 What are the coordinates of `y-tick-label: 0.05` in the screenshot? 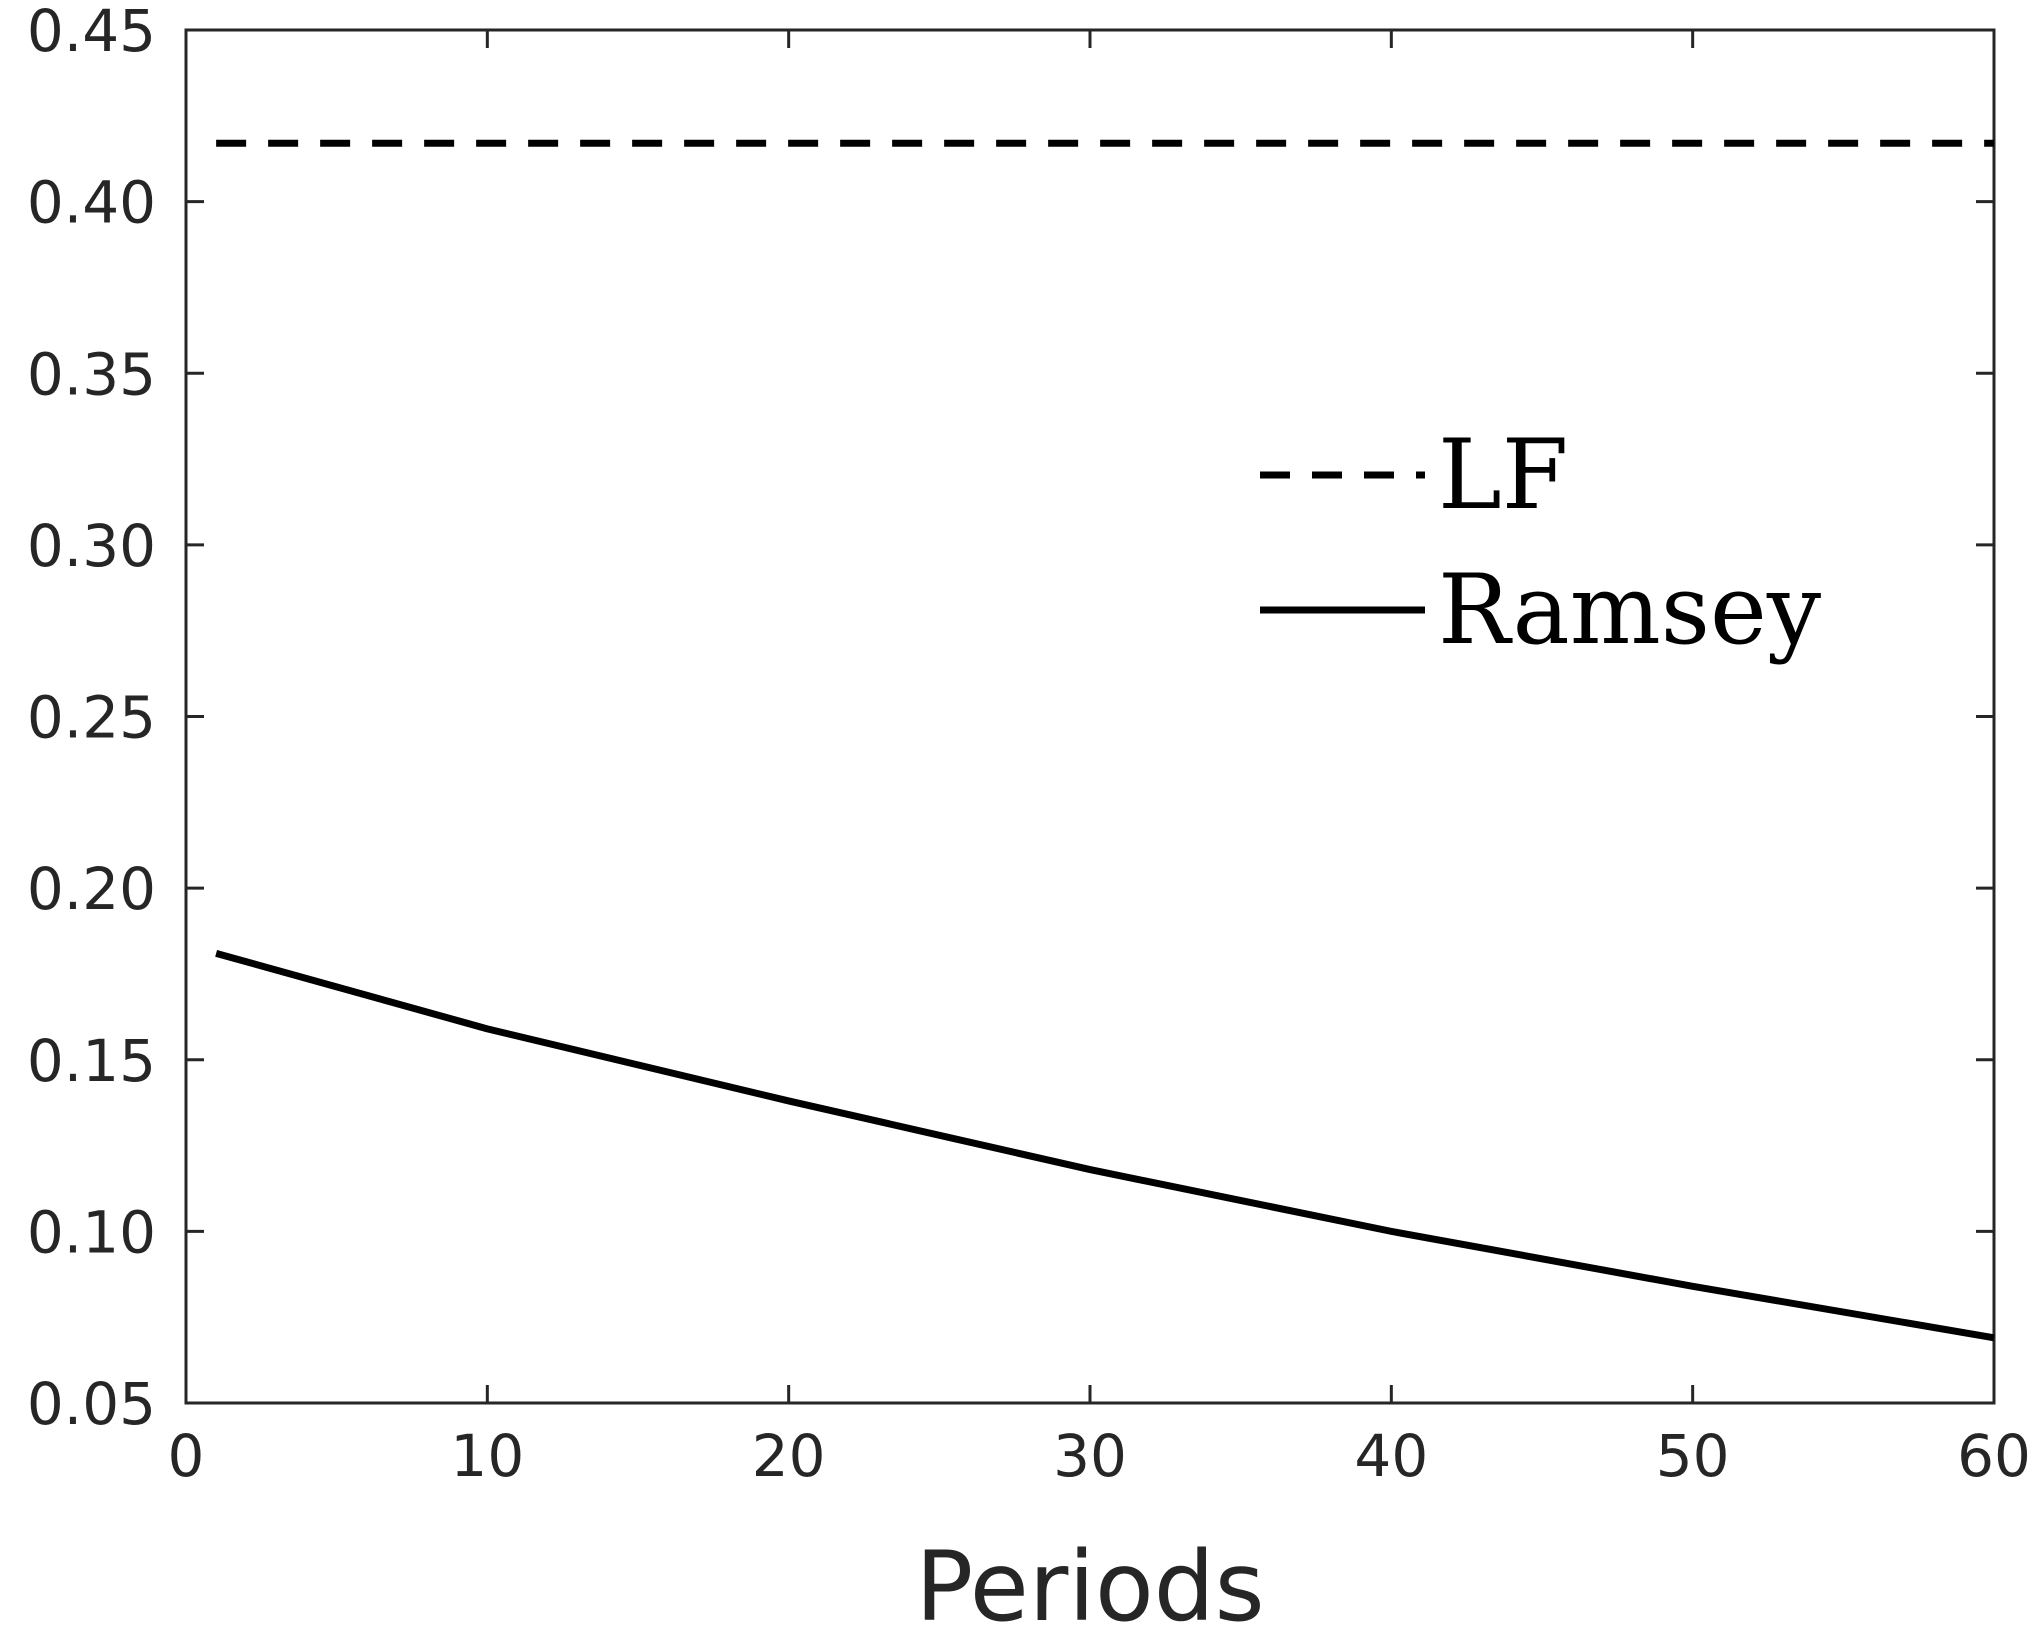 It's located at (91, 1404).